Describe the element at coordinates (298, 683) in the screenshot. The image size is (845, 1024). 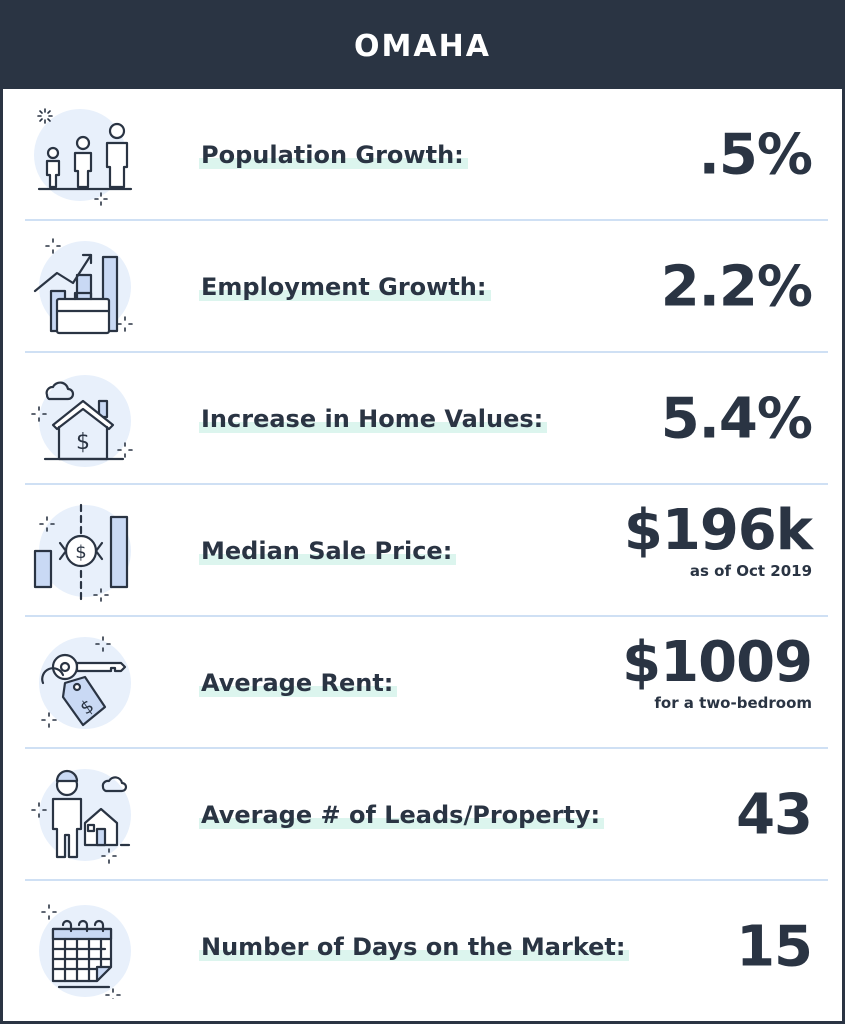
I see `stat-label: Average Rent:` at that location.